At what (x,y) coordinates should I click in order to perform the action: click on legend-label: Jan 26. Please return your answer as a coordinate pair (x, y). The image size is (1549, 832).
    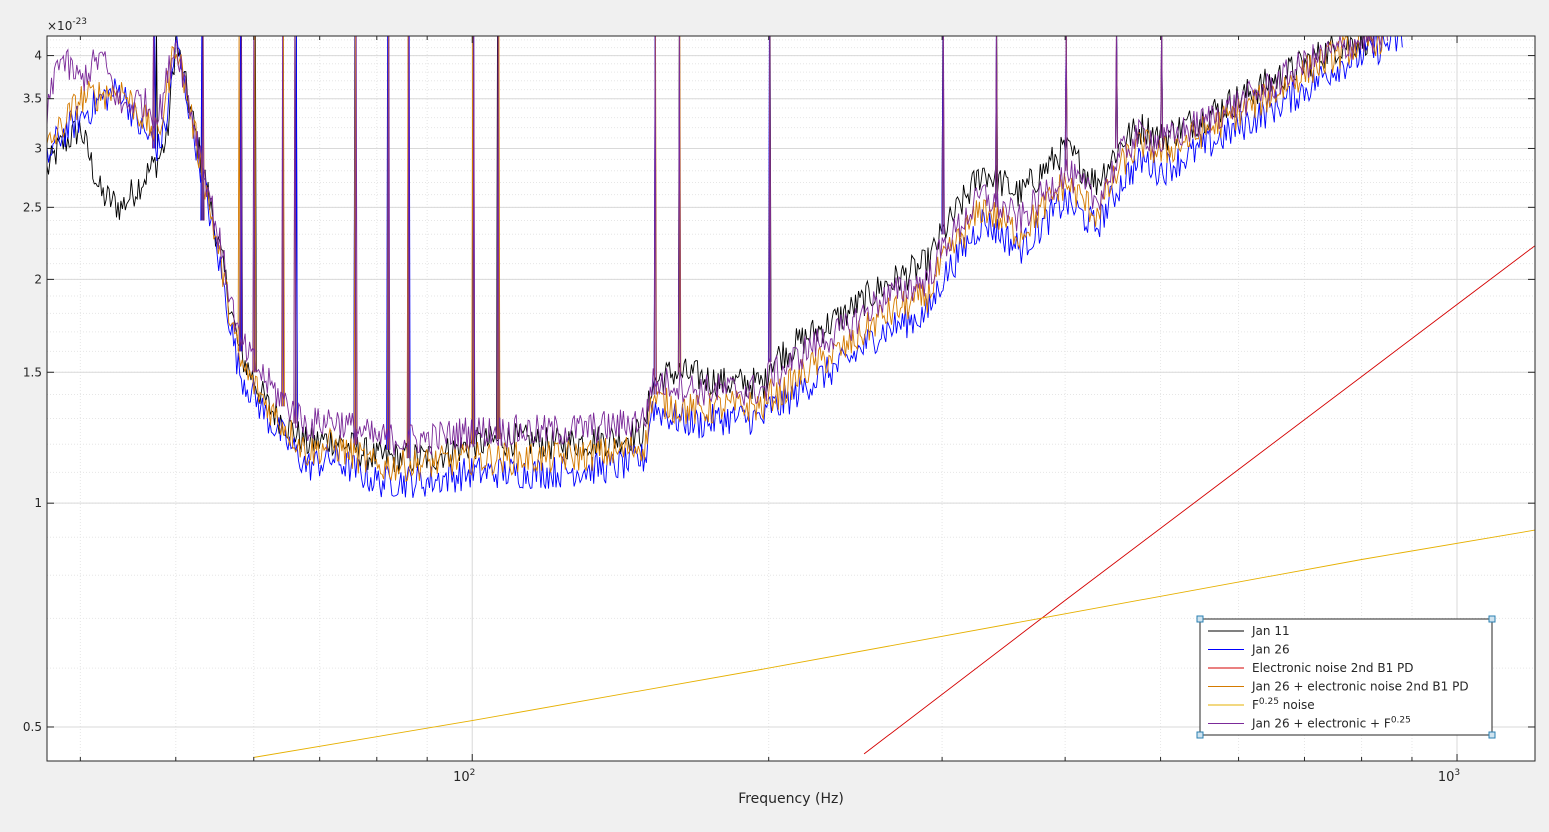
    Looking at the image, I should click on (1270, 650).